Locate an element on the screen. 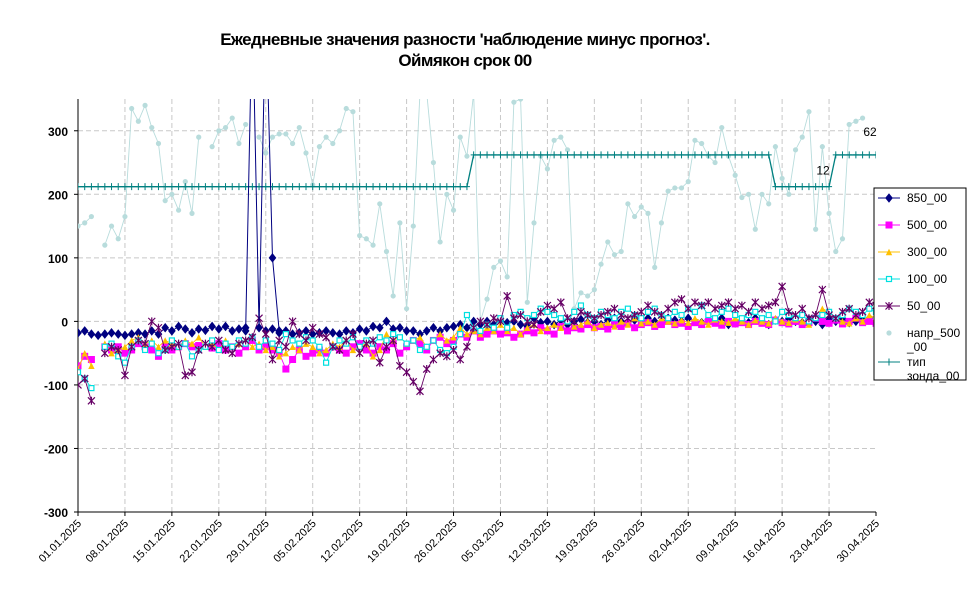  legend-label: 300_00 is located at coordinates (927, 252).